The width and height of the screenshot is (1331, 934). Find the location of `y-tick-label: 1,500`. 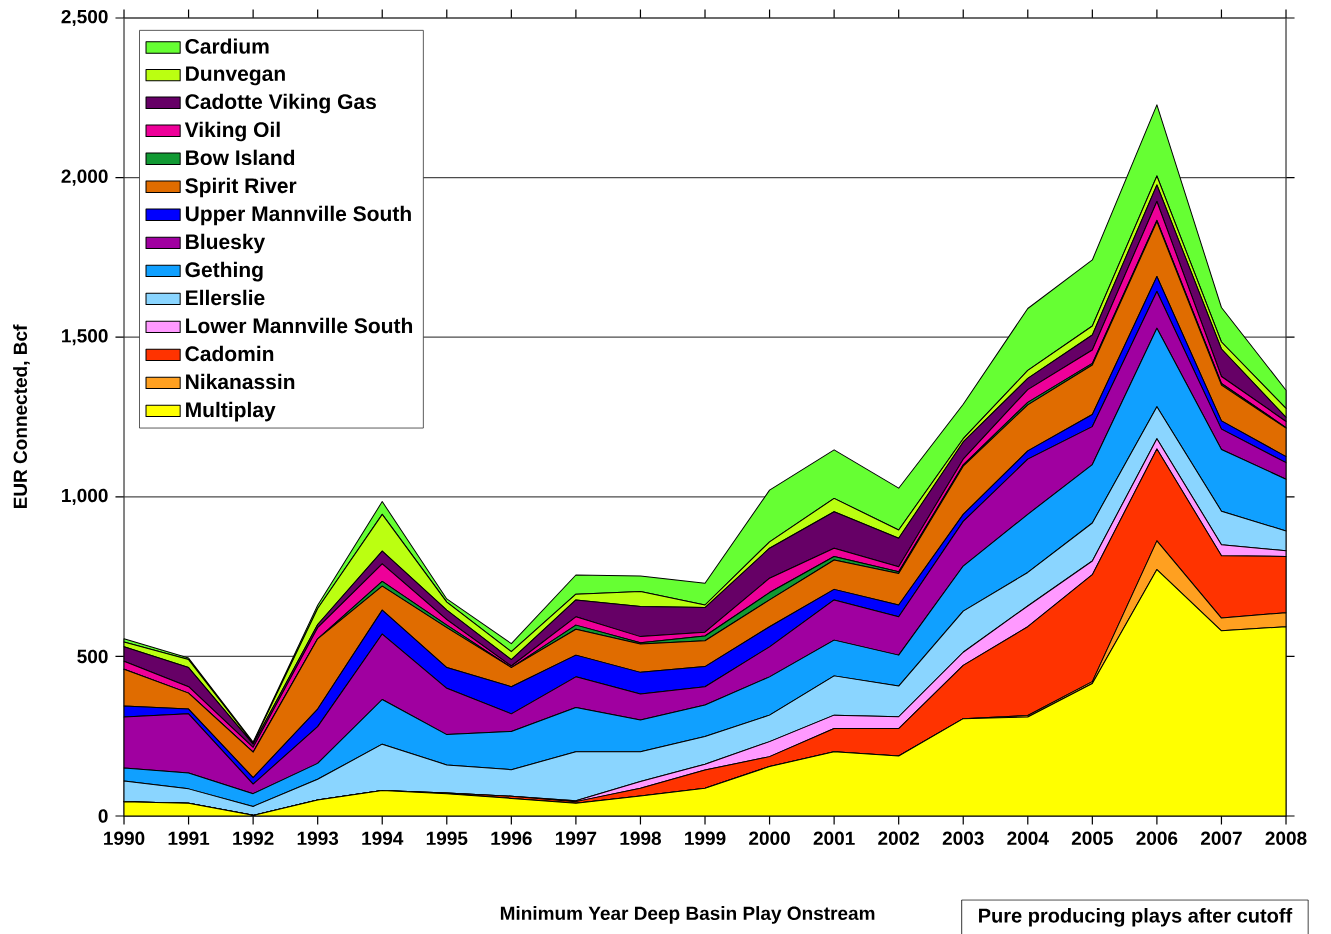

y-tick-label: 1,500 is located at coordinates (85, 337).